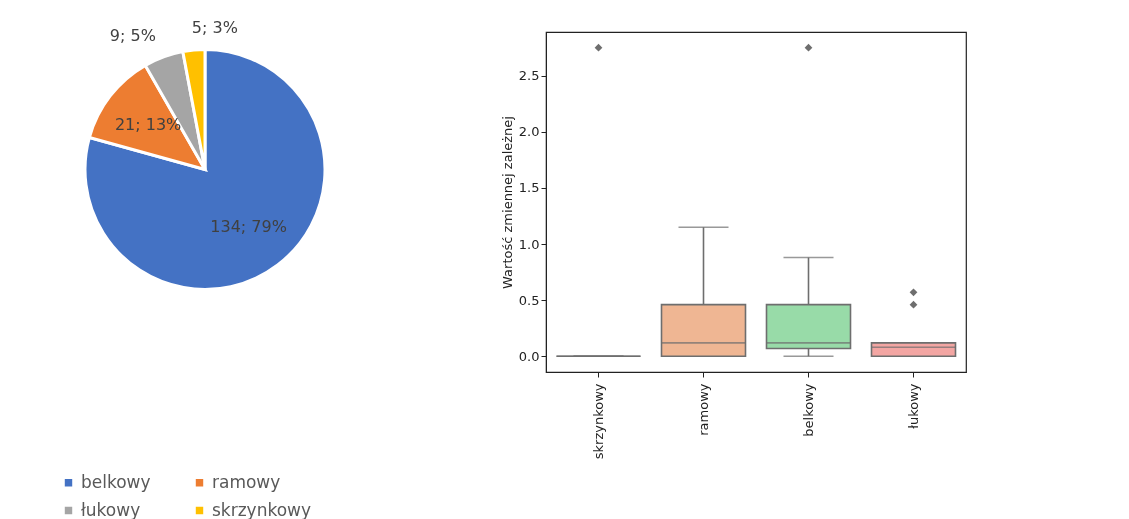 The height and width of the screenshot is (519, 1129). Describe the element at coordinates (132, 36) in the screenshot. I see `data-label: 9; 5%` at that location.